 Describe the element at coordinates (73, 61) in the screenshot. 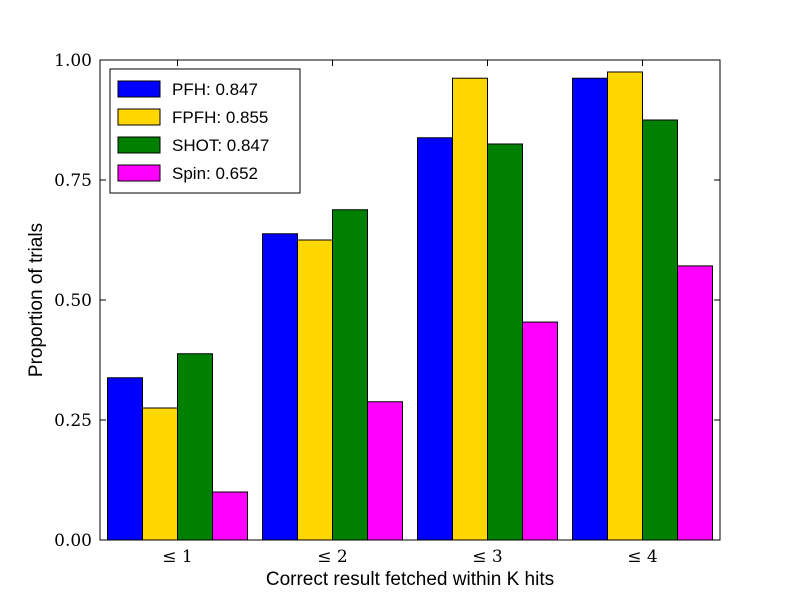

I see `y-tick-label-4: 1.00` at that location.